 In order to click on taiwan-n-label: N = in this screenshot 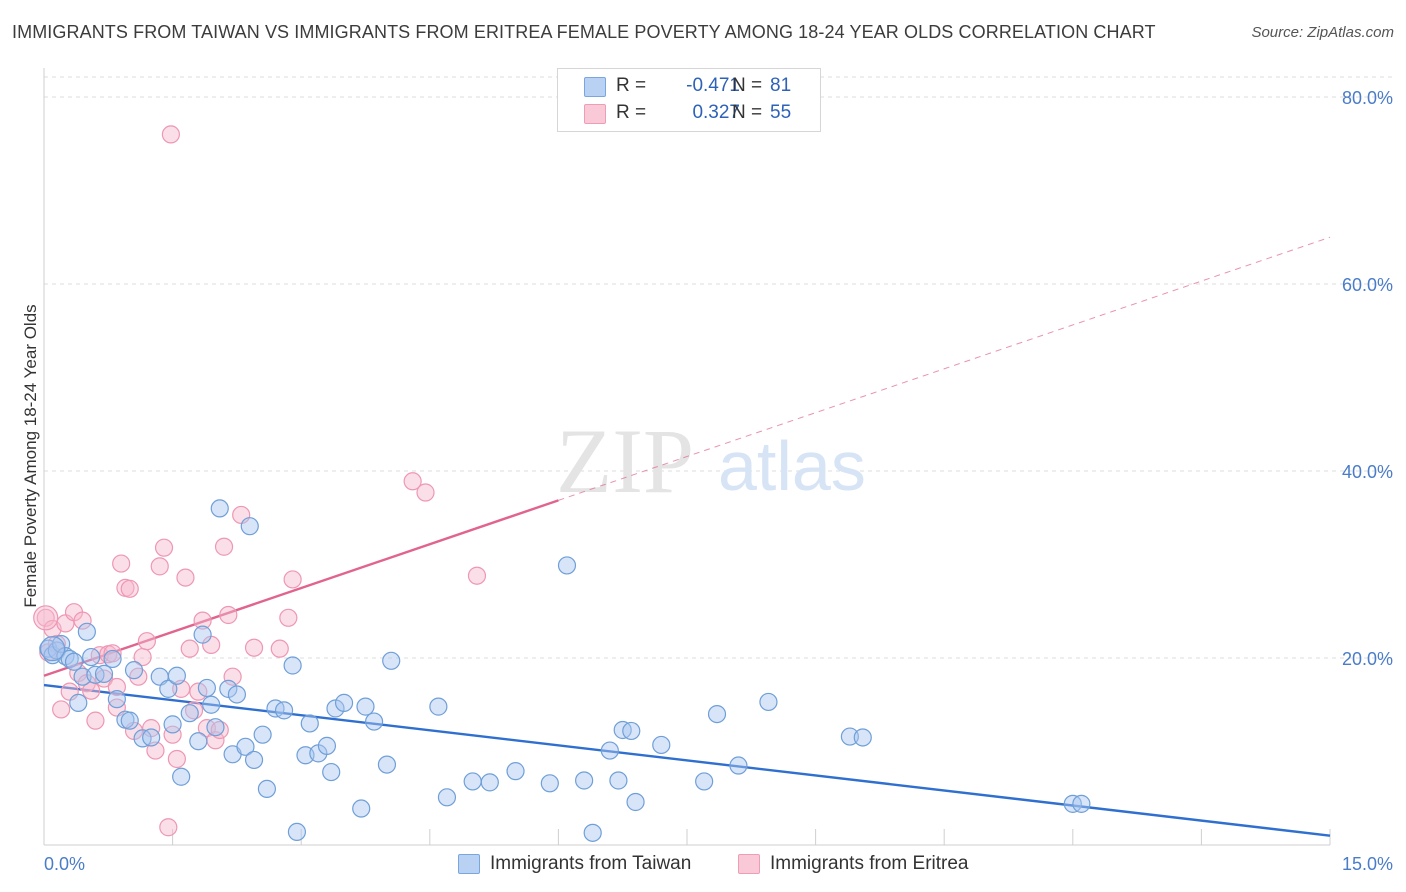, I will do `click(747, 85)`.